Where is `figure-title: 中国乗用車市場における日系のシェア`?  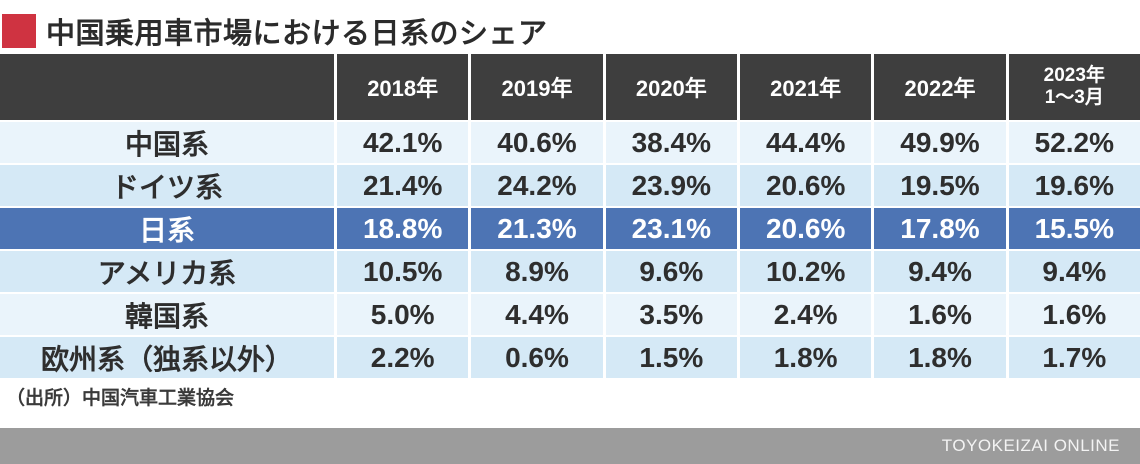
figure-title: 中国乗用車市場における日系のシェア is located at coordinates (297, 34).